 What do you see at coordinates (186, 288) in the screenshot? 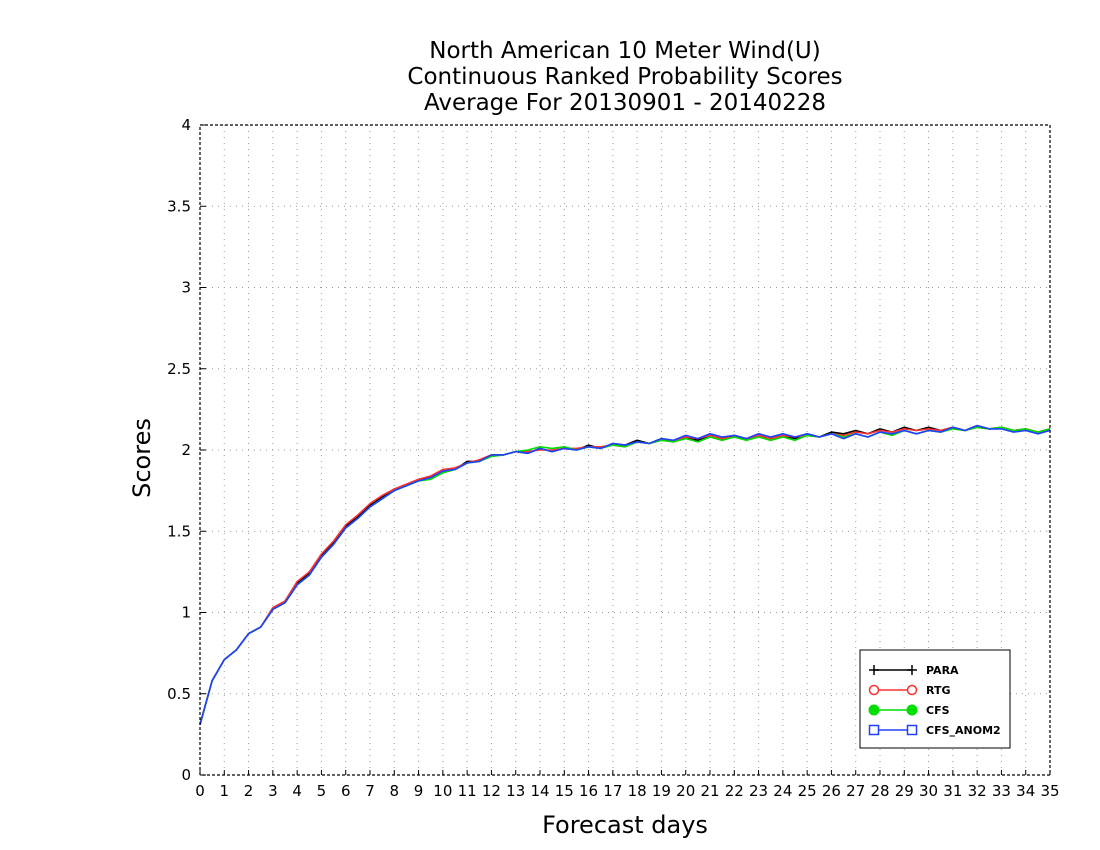
I see `y-tick-label: 3` at bounding box center [186, 288].